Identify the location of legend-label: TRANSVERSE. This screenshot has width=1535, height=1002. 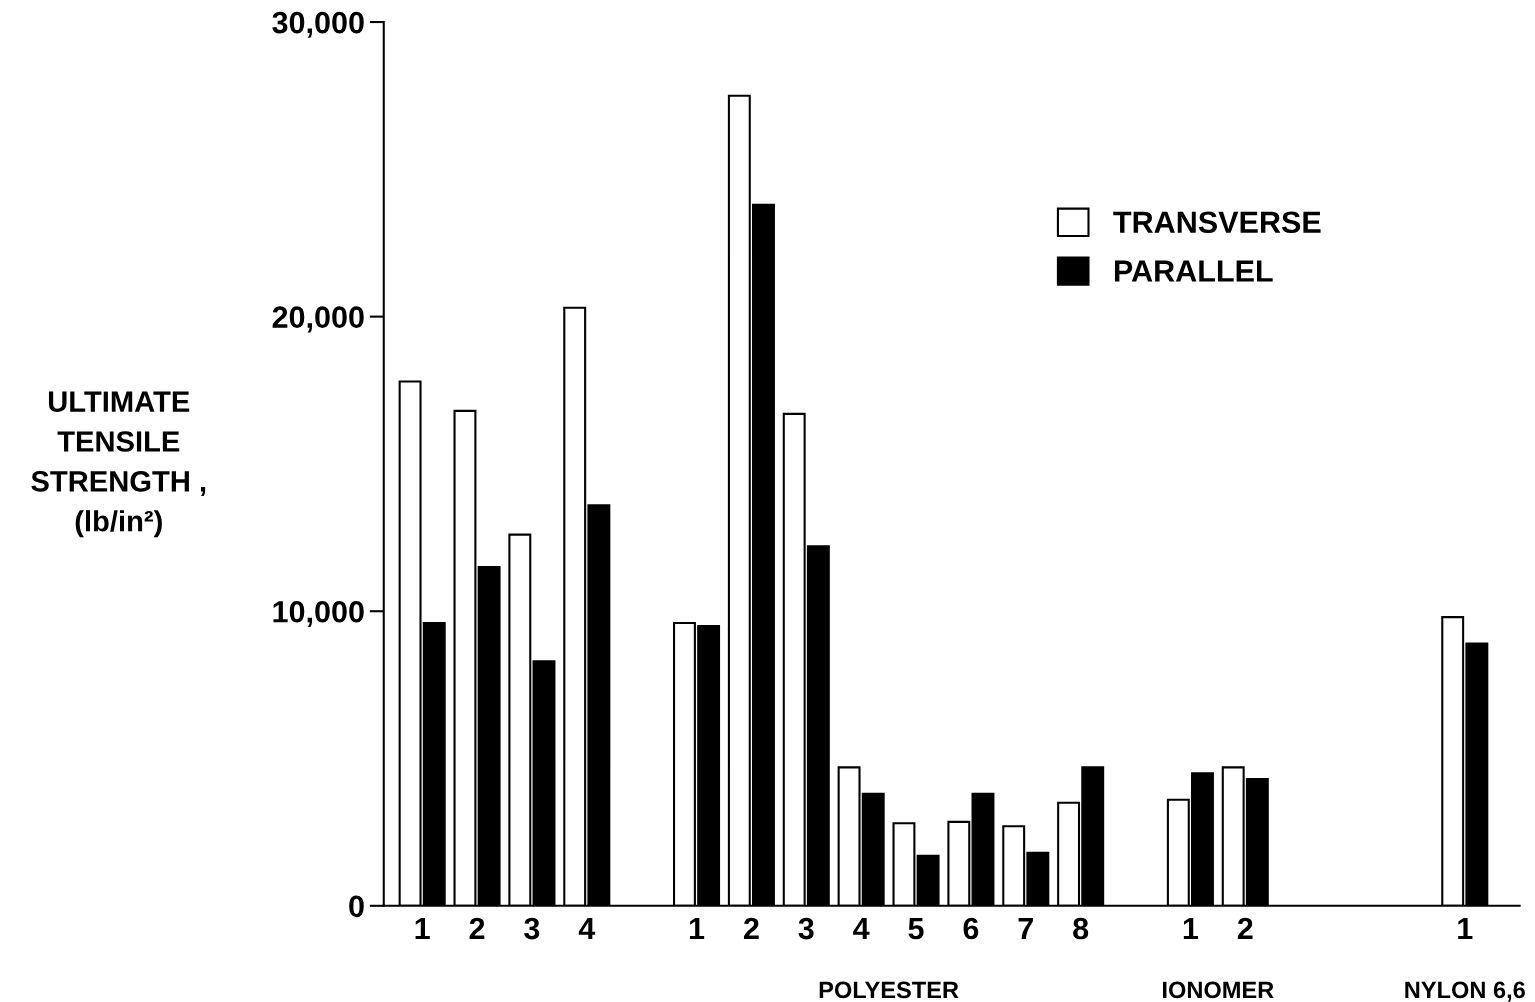
(1217, 222).